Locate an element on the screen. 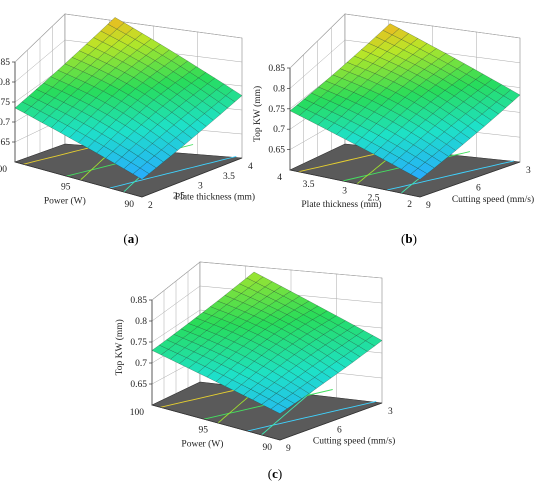  right-axis-tick-label: 4 is located at coordinates (250, 167).